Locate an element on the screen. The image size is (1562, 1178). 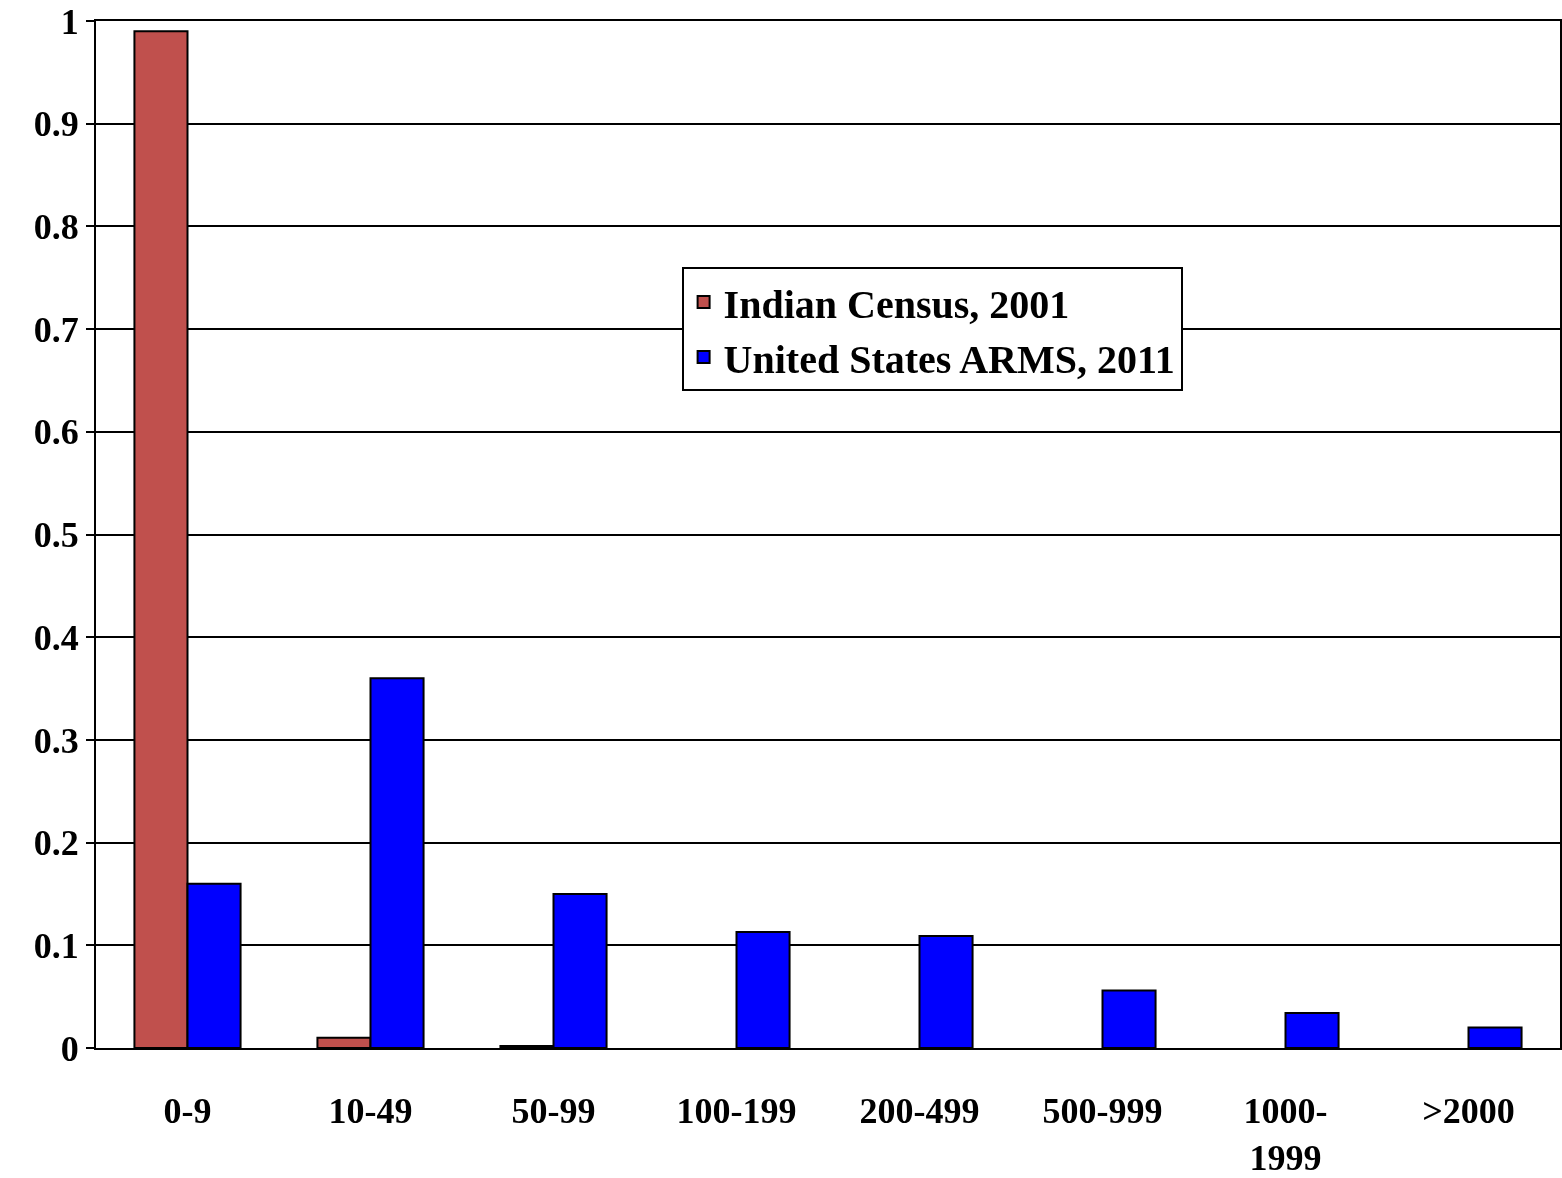
x-tick-label: 100-199 is located at coordinates (736, 1111).